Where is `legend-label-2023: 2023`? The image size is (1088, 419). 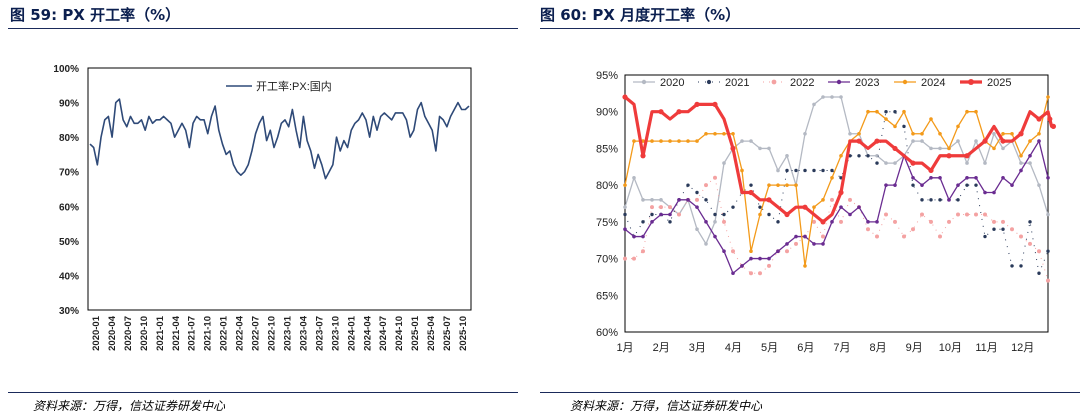
legend-label-2023: 2023 is located at coordinates (867, 83).